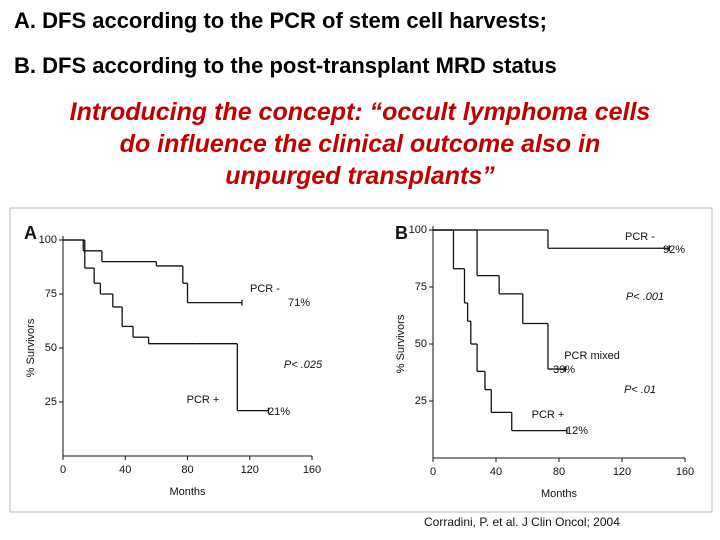 The image size is (720, 540). What do you see at coordinates (303, 365) in the screenshot?
I see `p-value: P< .025` at bounding box center [303, 365].